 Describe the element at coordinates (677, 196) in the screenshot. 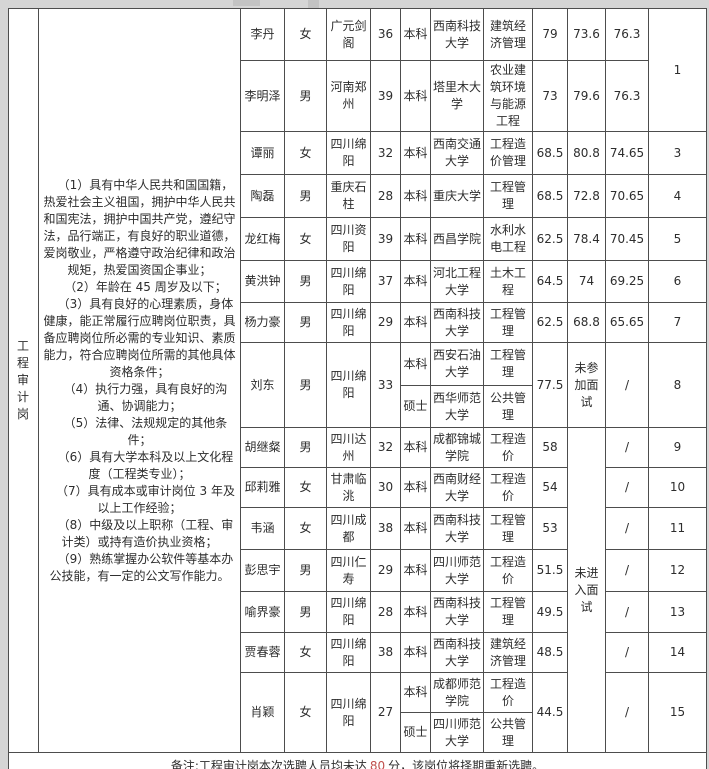

I see `cell-rank: 4` at that location.